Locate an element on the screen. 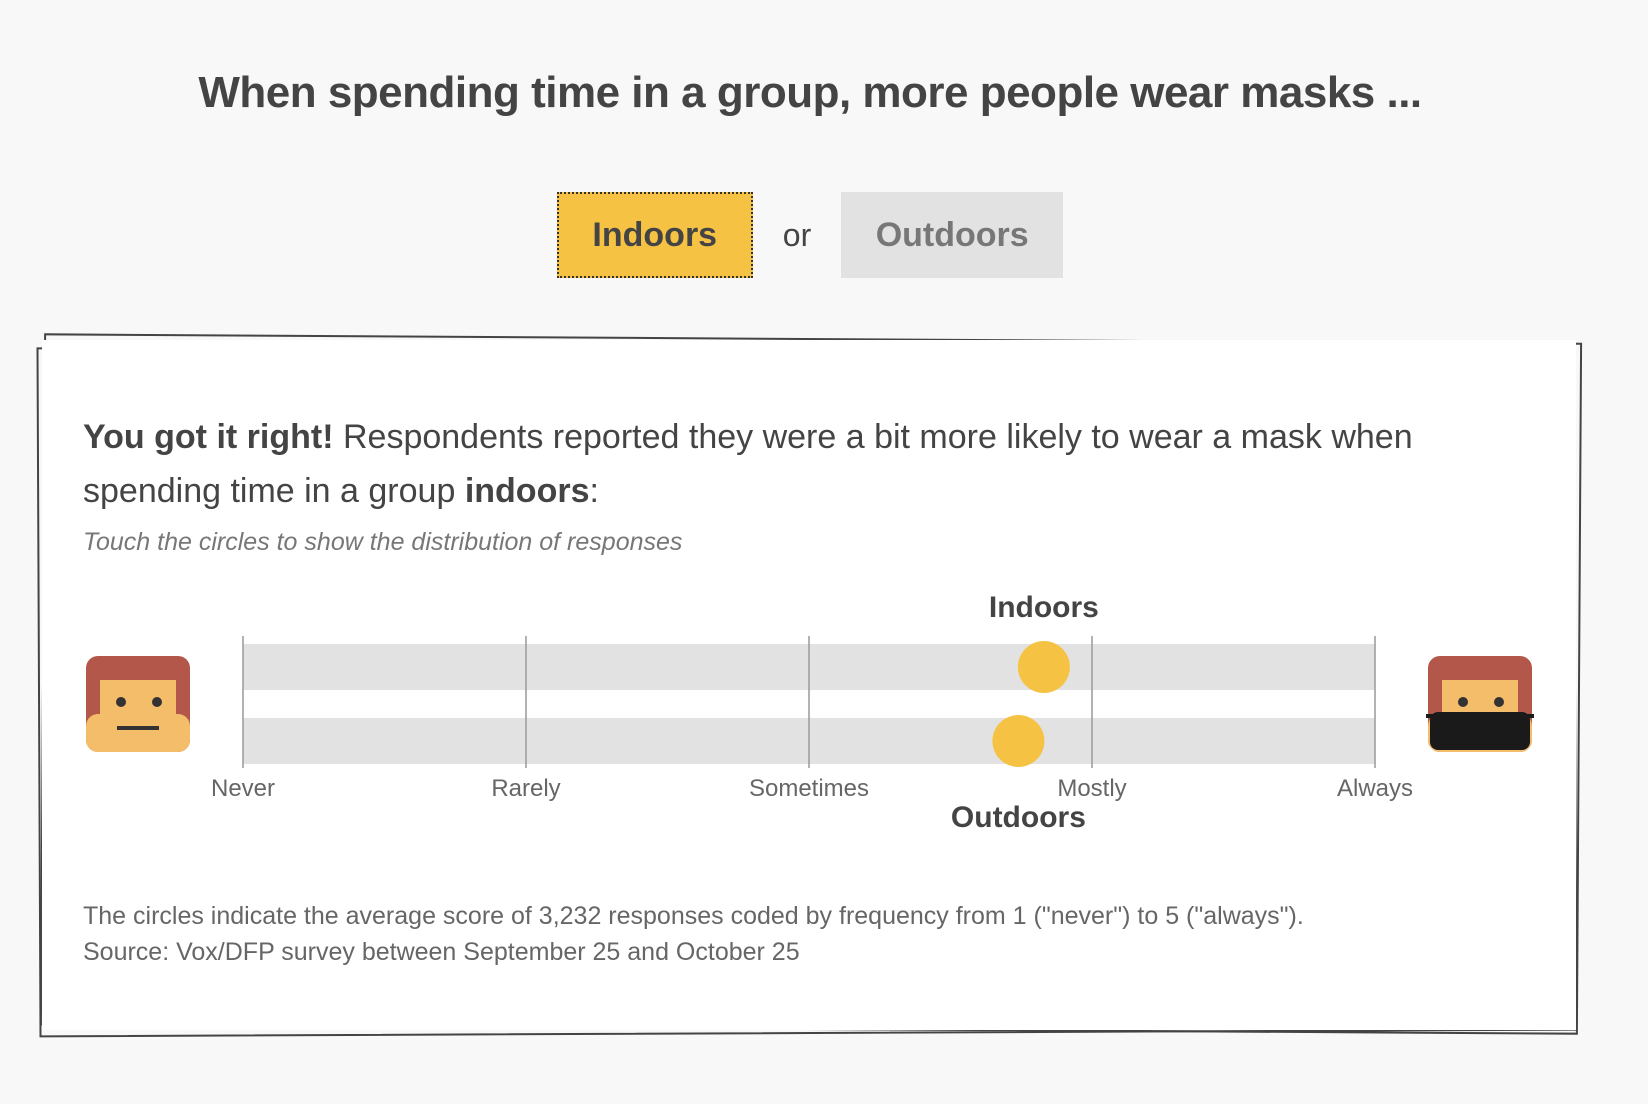 This screenshot has height=1104, width=1648. indoors-button: Indoors is located at coordinates (654, 235).